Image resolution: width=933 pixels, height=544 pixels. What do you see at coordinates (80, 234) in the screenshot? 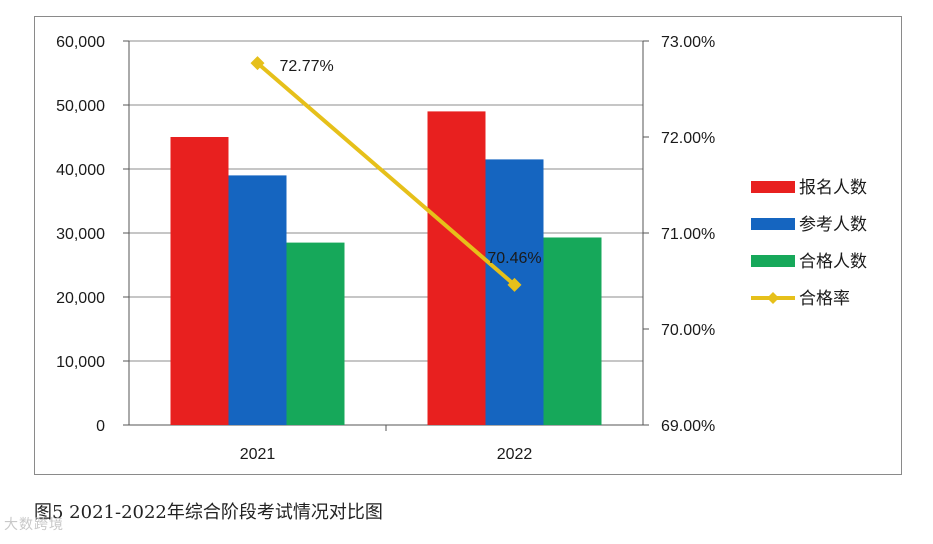
I see `left-axis-tick-label: 30,000` at bounding box center [80, 234].